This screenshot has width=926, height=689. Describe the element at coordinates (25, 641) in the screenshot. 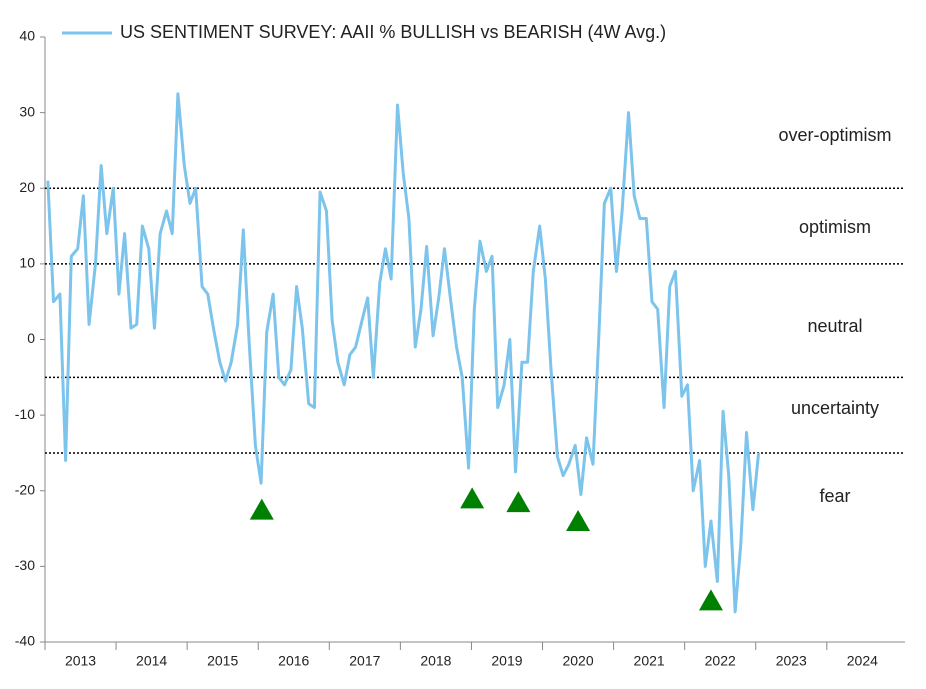

I see `y-tick-label: -40` at that location.